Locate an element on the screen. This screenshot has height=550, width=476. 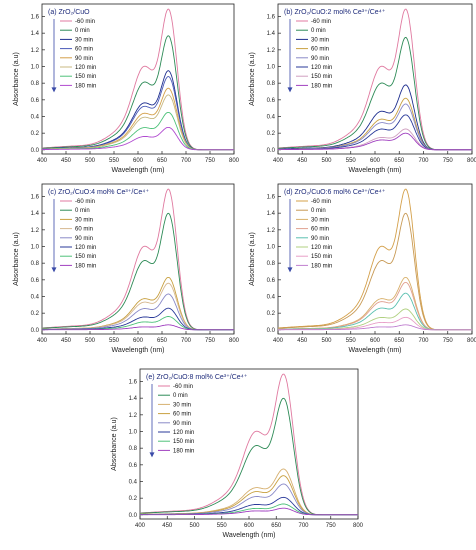
legend-arrowhead-icon is located at coordinates (152, 455).